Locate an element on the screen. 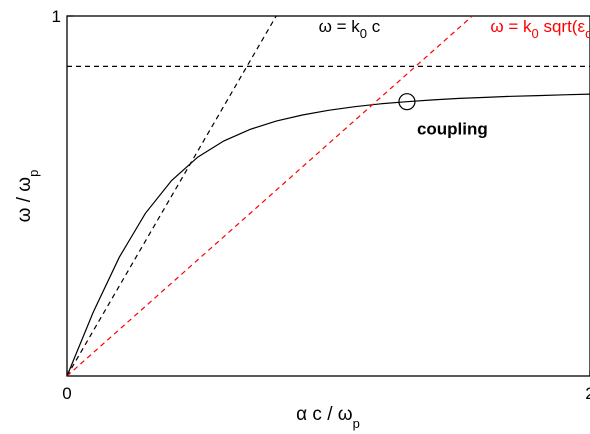 Image resolution: width=590 pixels, height=434 pixels. line-label-1-part-1: 0 is located at coordinates (535, 33).